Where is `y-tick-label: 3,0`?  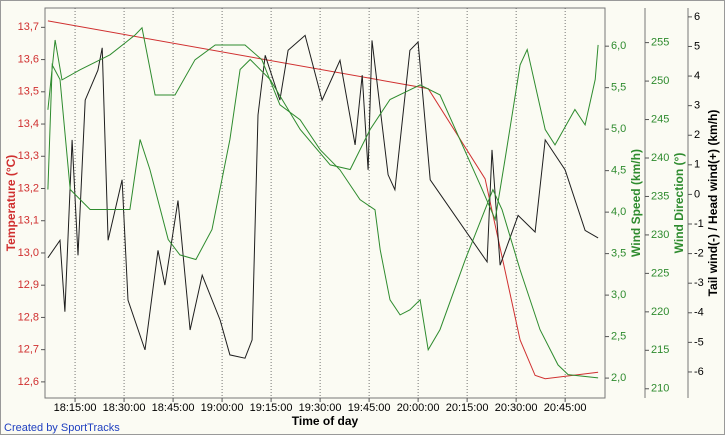 y-tick-label: 3,0 is located at coordinates (618, 295).